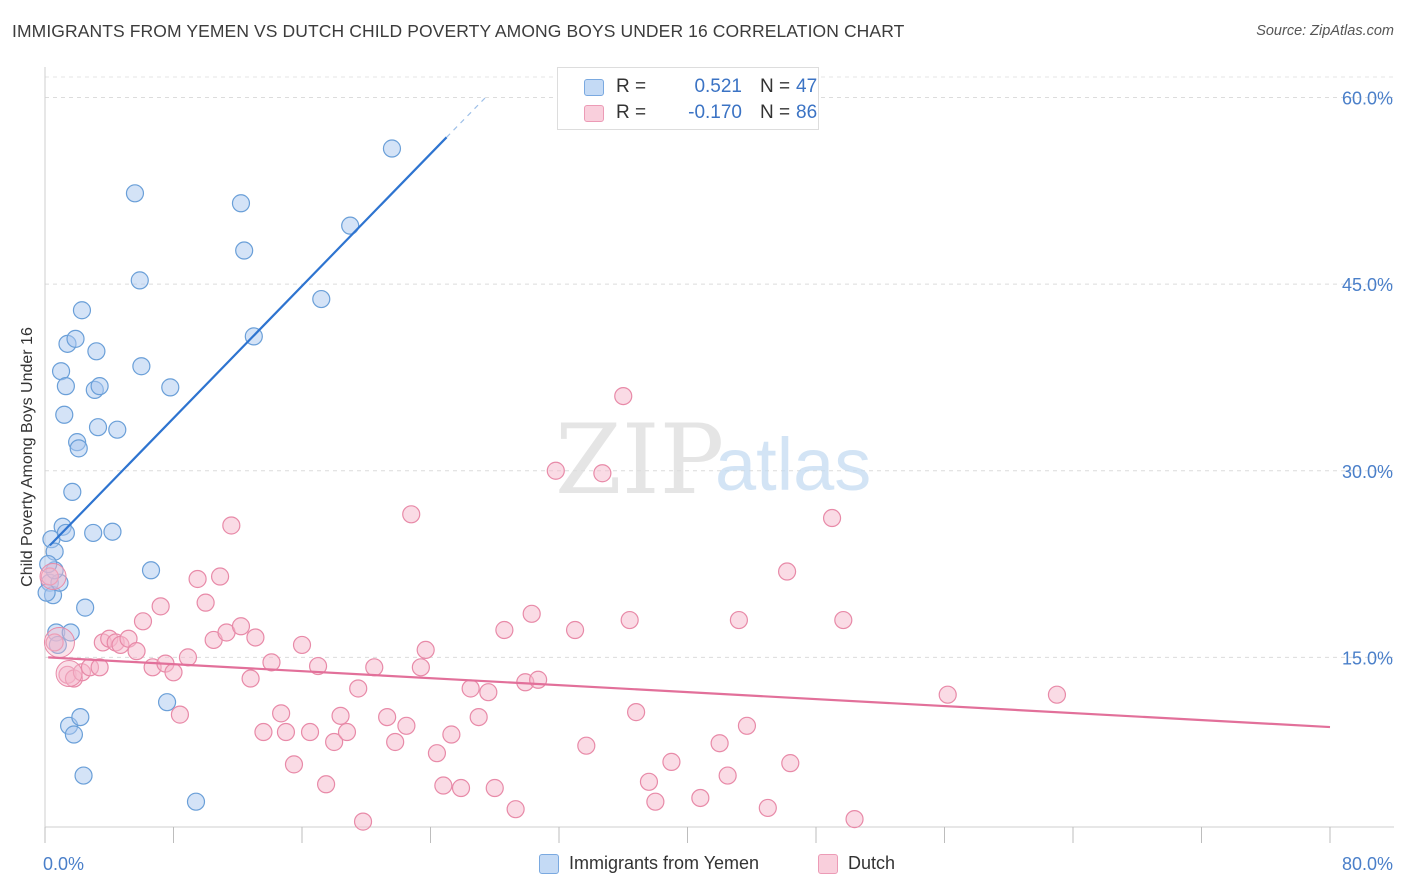  I want to click on trendline-yemen, so click(248, 341).